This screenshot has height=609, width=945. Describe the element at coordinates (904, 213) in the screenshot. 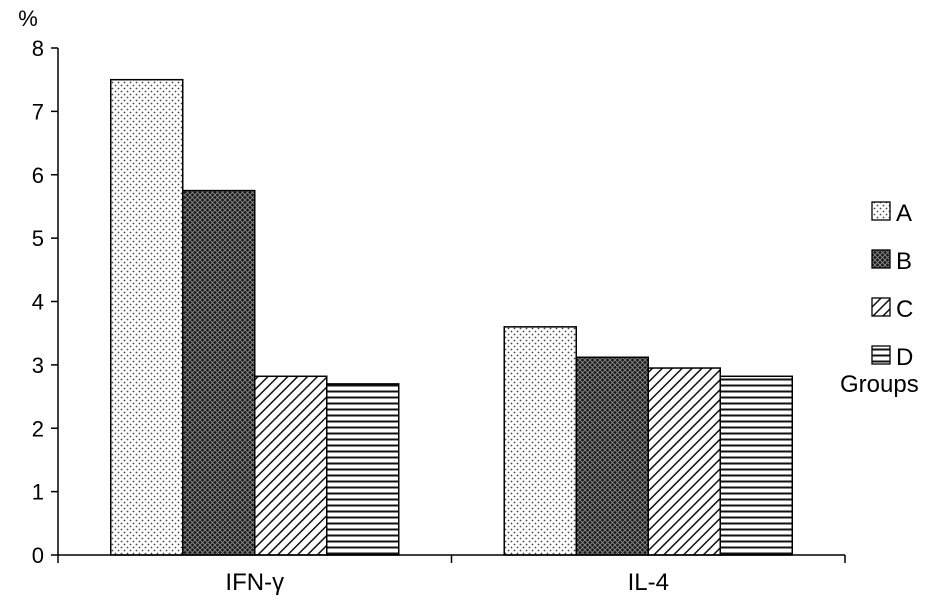

I see `legend-label-A: A` at that location.